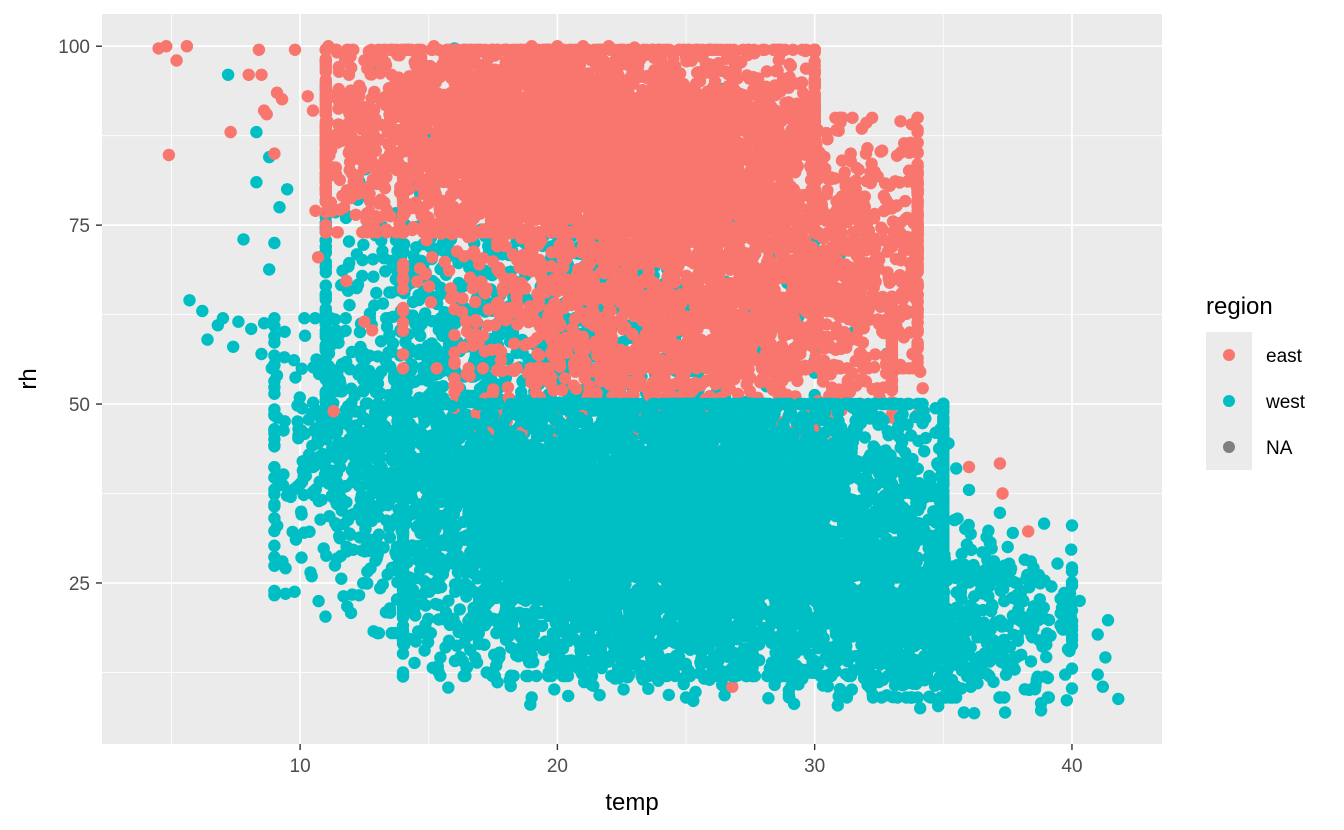 This screenshot has width=1344, height=830. Describe the element at coordinates (956, 697) in the screenshot. I see `point-west-back-2071` at that location.